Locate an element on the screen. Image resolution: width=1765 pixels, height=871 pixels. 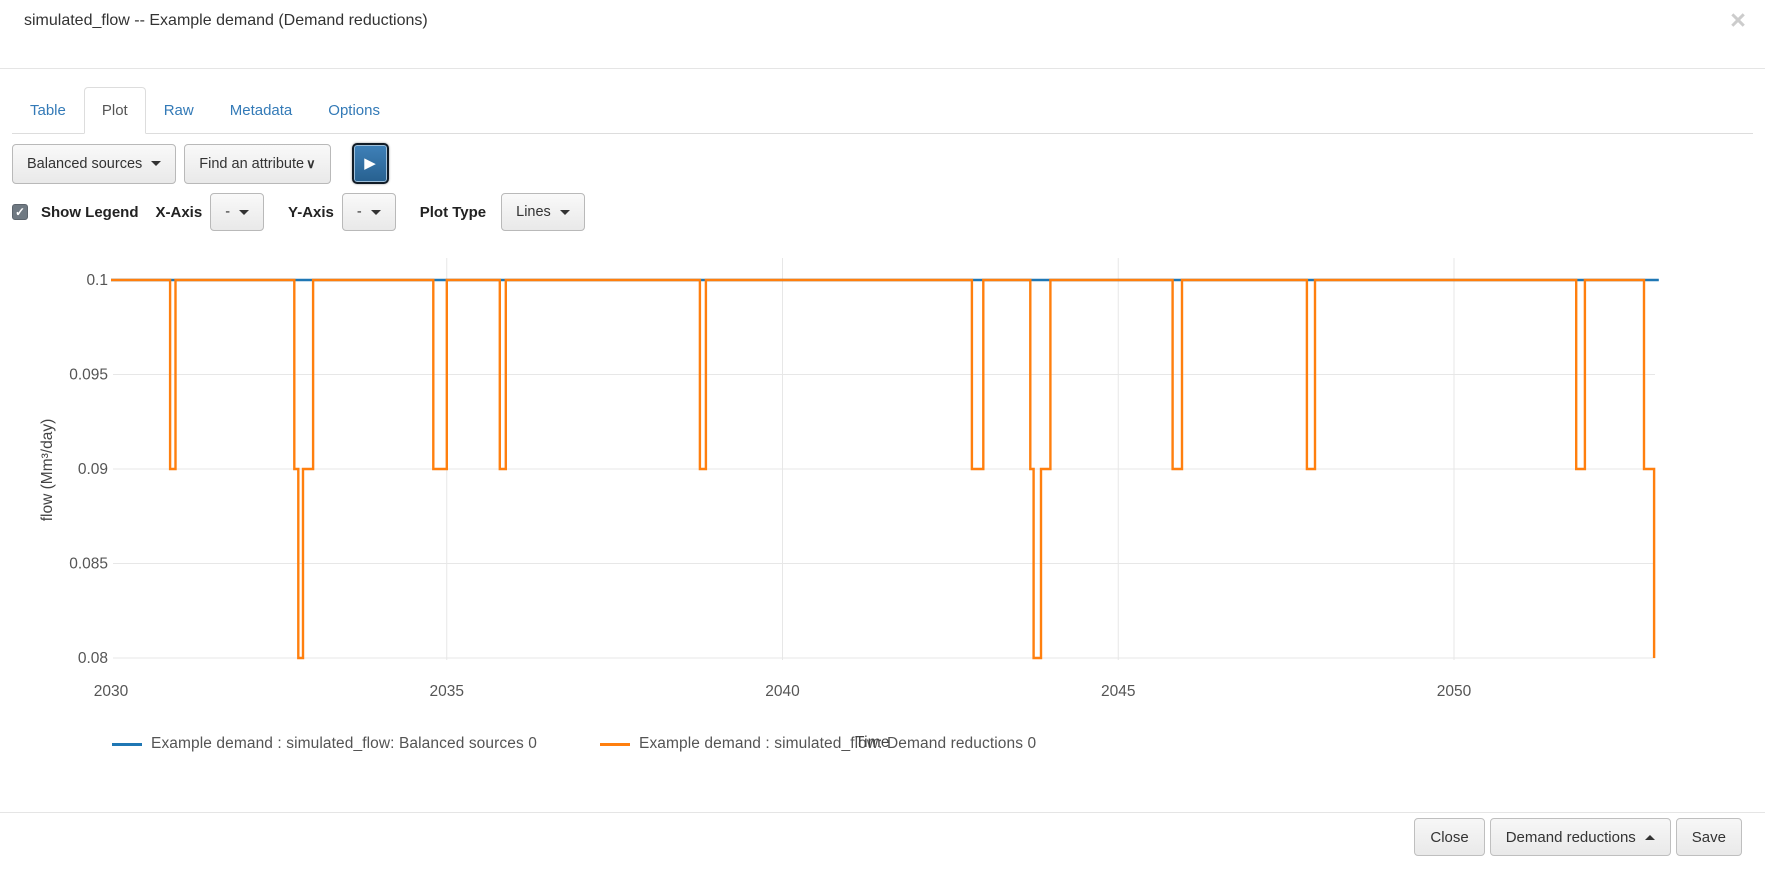
y-axis-dropdown-value: - is located at coordinates (359, 212).